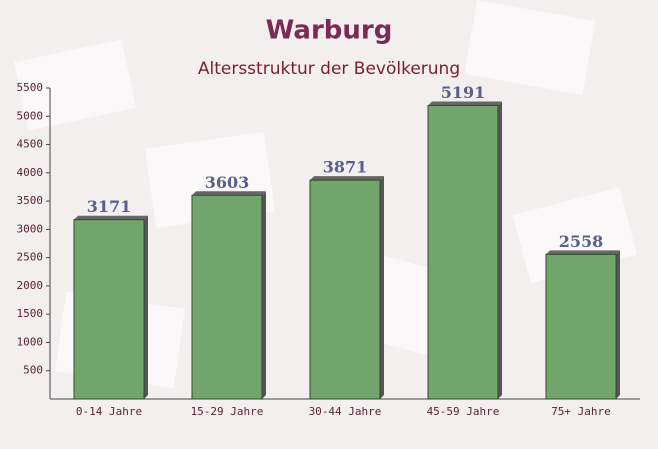 This screenshot has height=449, width=658. I want to click on x-tick-label: 45-59 Jahre, so click(463, 411).